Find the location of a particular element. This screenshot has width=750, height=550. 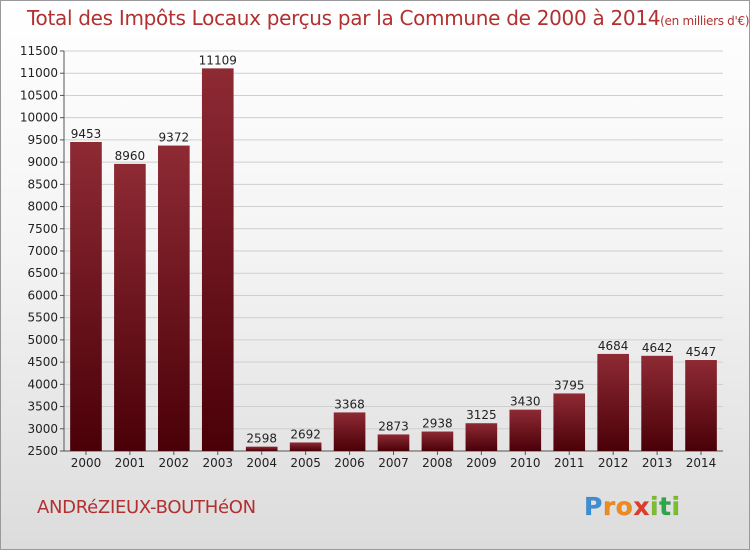

bar-value-label: 3368 is located at coordinates (349, 404).